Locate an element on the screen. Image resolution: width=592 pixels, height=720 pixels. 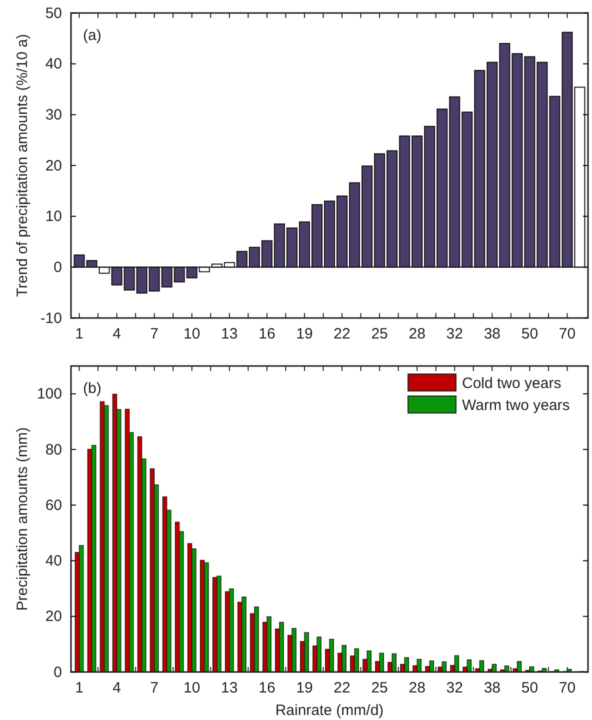
legend-label: Cold two years is located at coordinates (512, 383).